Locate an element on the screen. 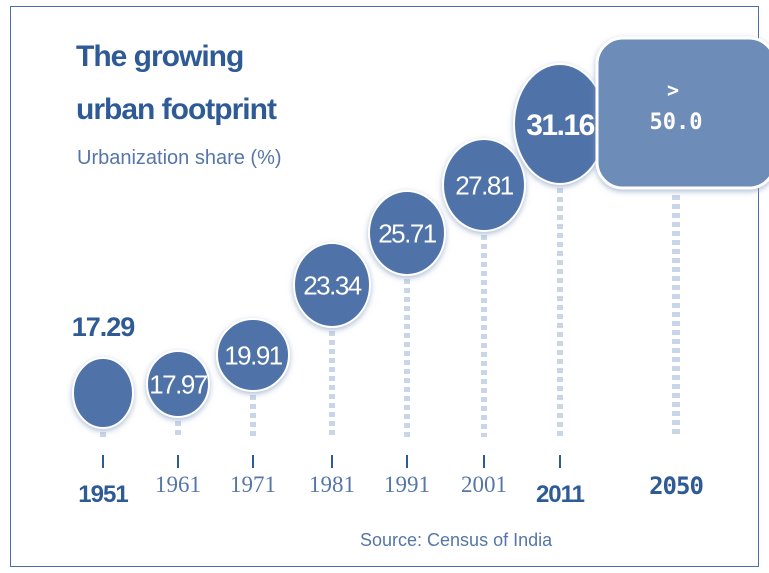  value-label-1971: 19.91 is located at coordinates (253, 355).